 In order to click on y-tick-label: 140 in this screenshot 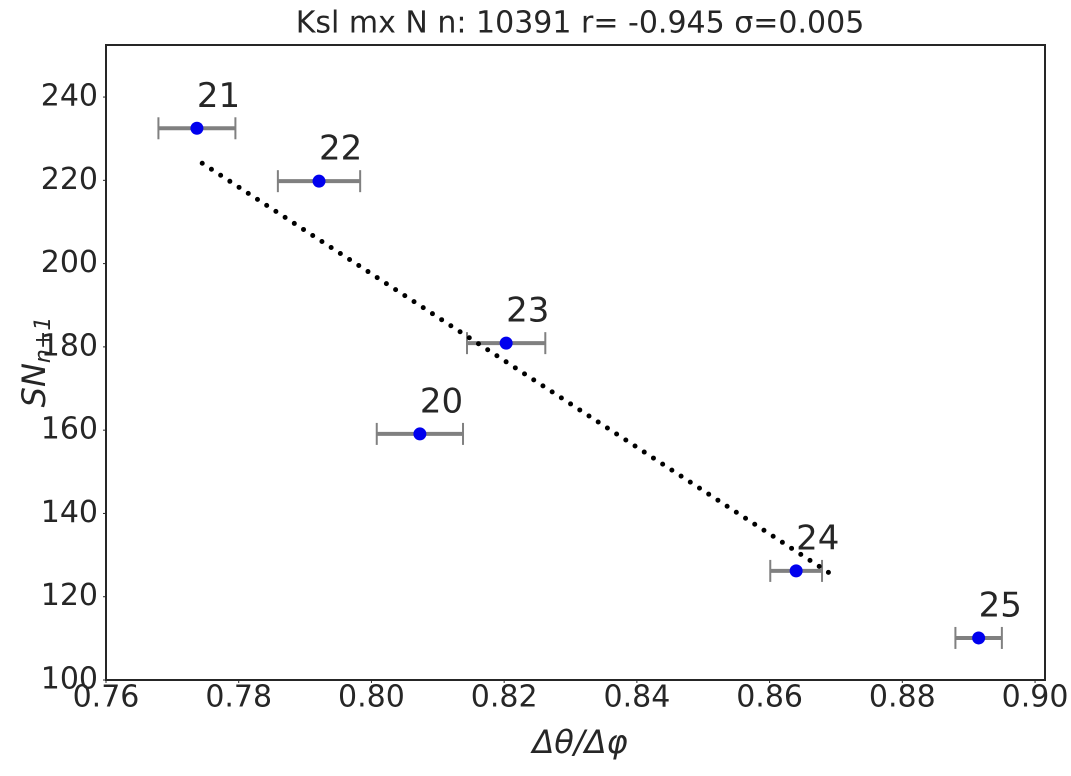, I will do `click(69, 512)`.